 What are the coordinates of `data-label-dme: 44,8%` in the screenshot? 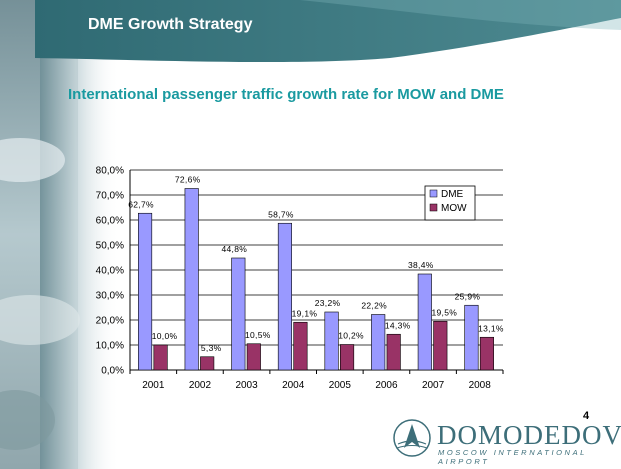 It's located at (235, 249).